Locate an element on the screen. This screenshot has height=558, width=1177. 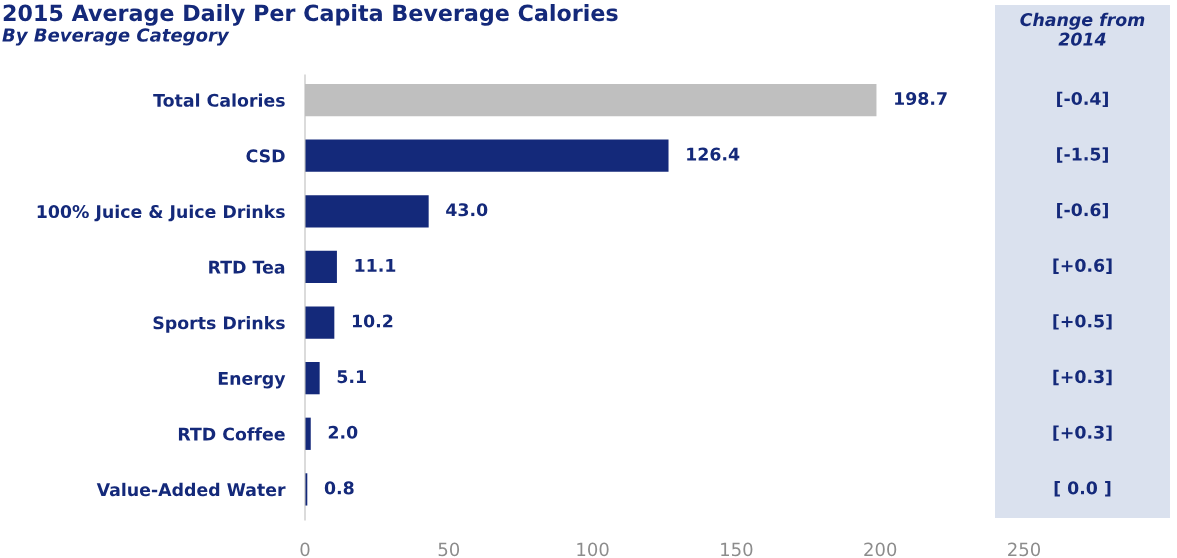
text: [+0.6] is located at coordinates (1082, 266).